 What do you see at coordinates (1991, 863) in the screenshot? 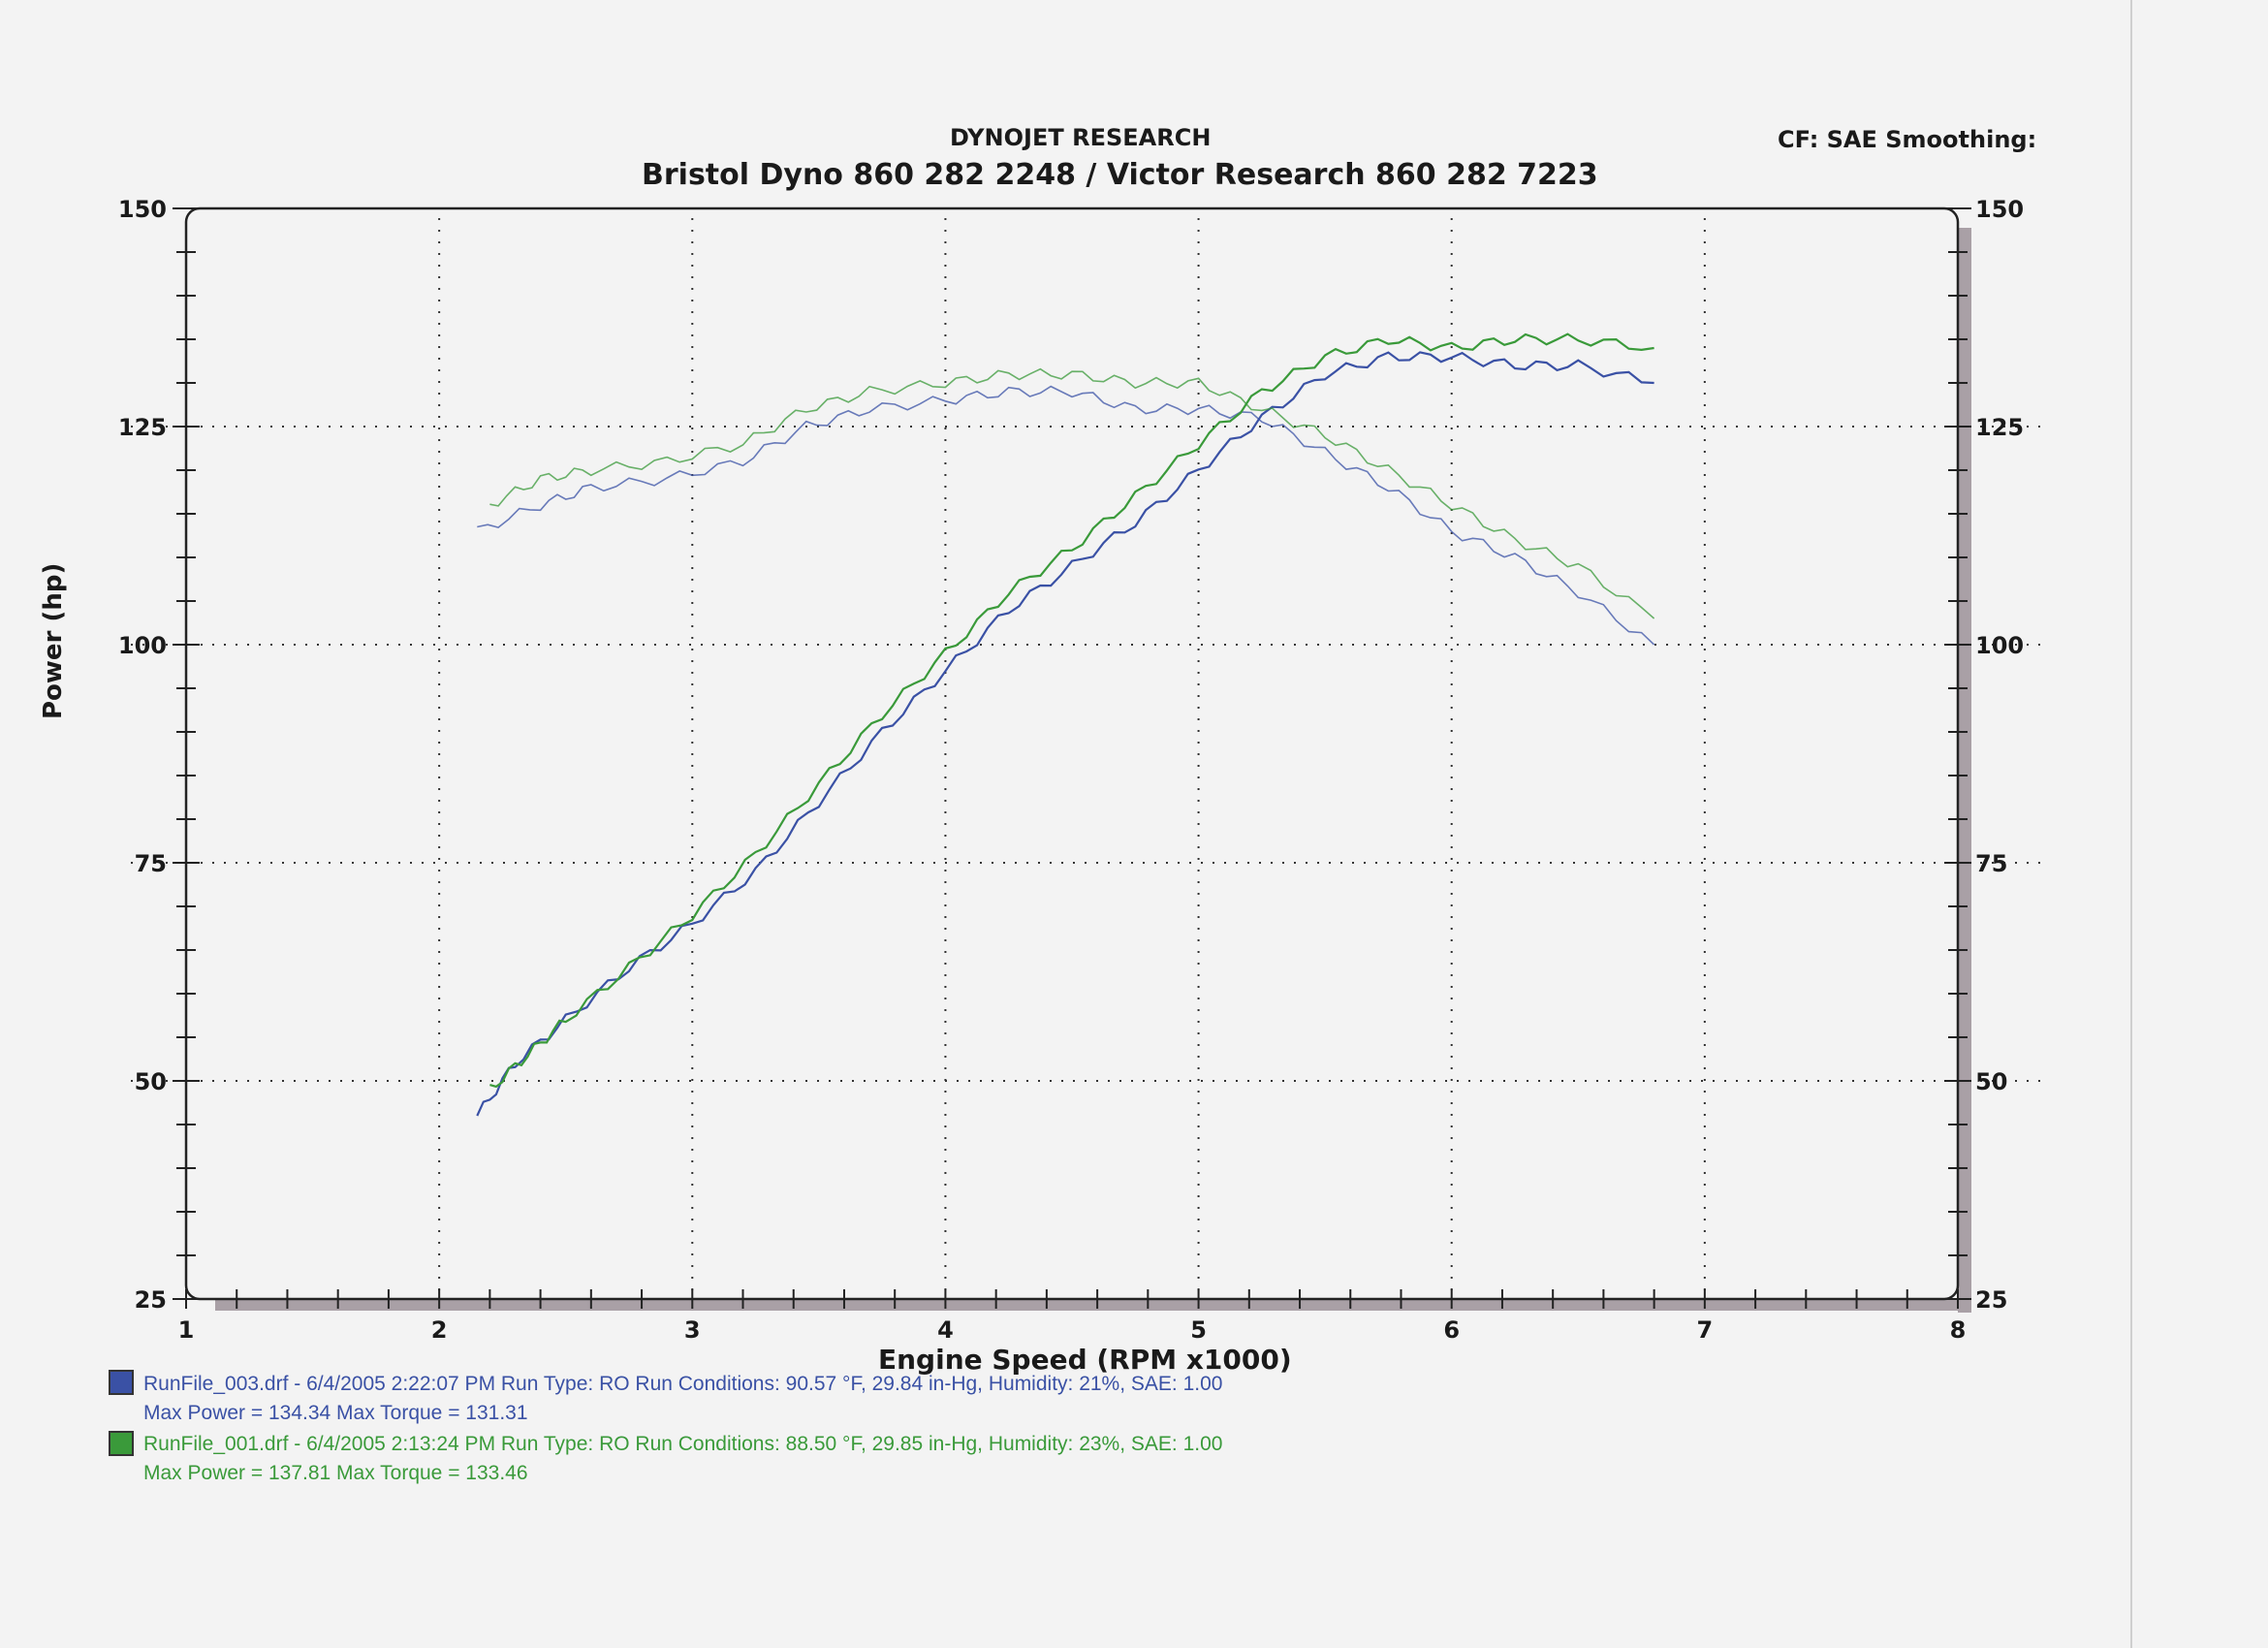
I see `y-right-tick-label: 75` at bounding box center [1991, 863].